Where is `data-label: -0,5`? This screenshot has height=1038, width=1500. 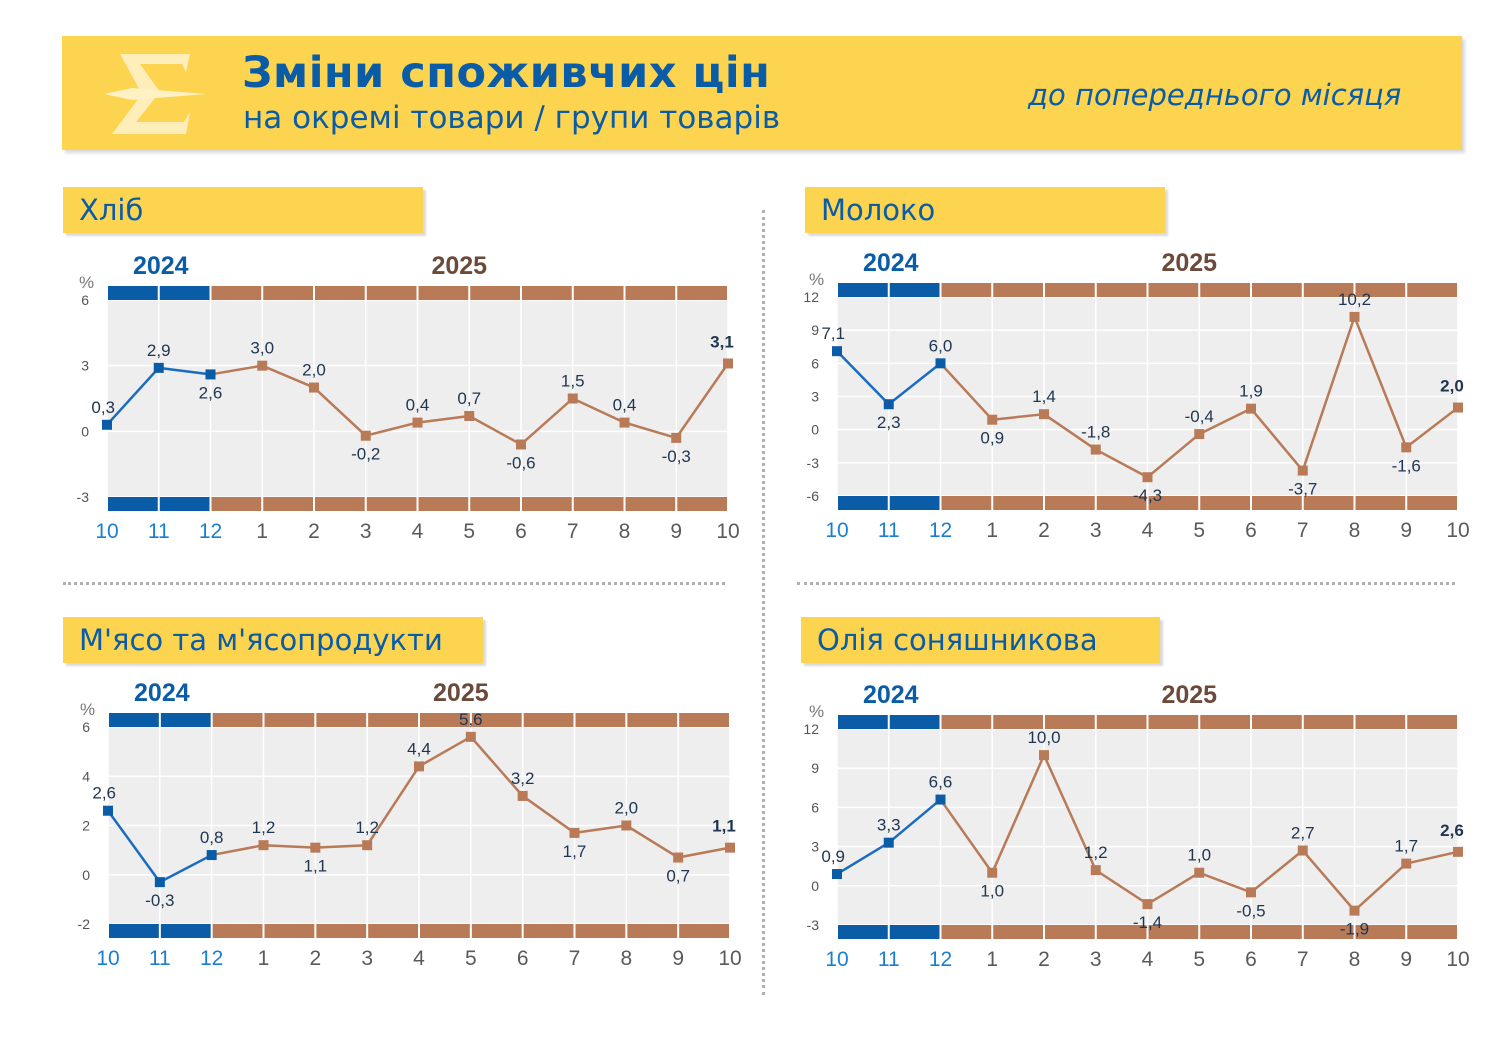 data-label: -0,5 is located at coordinates (1250, 910).